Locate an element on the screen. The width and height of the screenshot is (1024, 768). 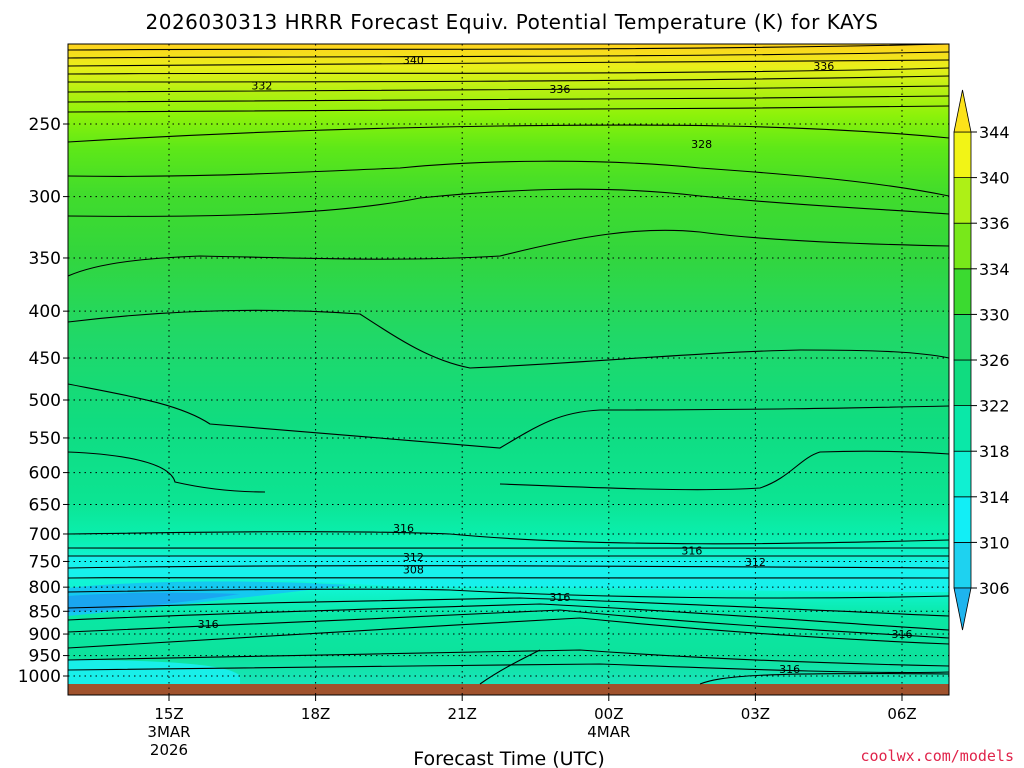
y-tick-label: 350 is located at coordinates (45, 259).